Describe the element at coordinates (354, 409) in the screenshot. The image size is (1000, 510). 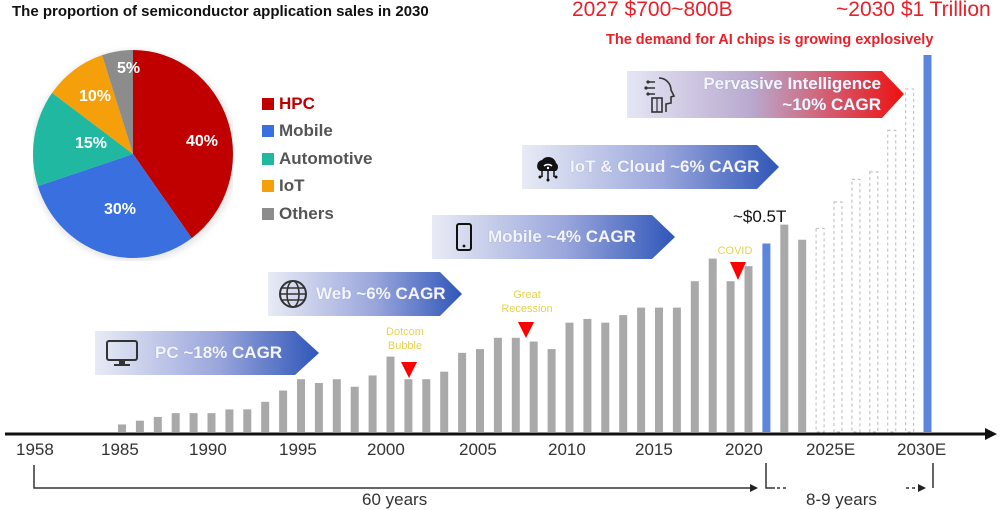
I see `bar-1998` at that location.